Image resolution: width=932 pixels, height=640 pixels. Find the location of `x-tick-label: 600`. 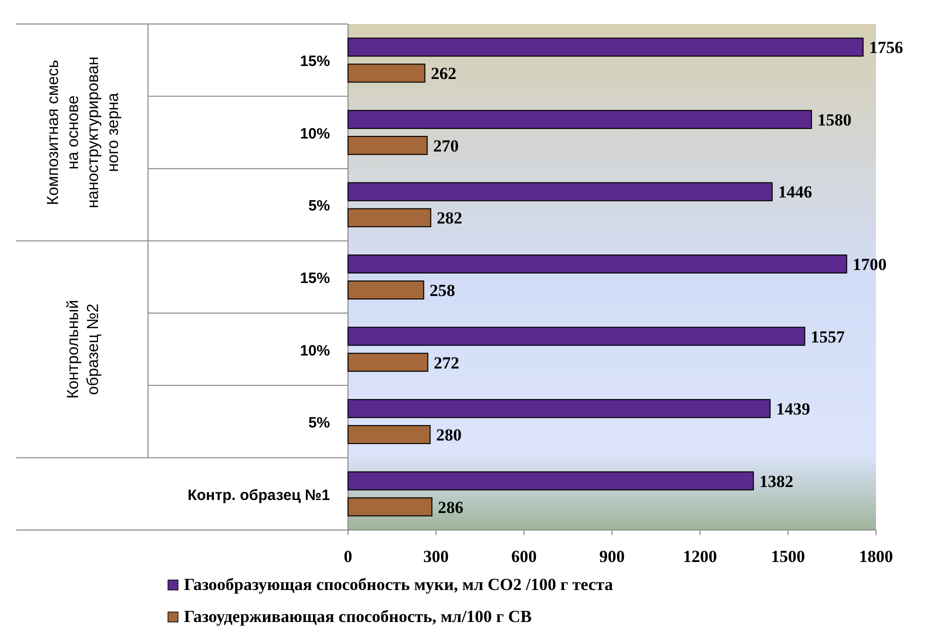

x-tick-label: 600 is located at coordinates (524, 556).